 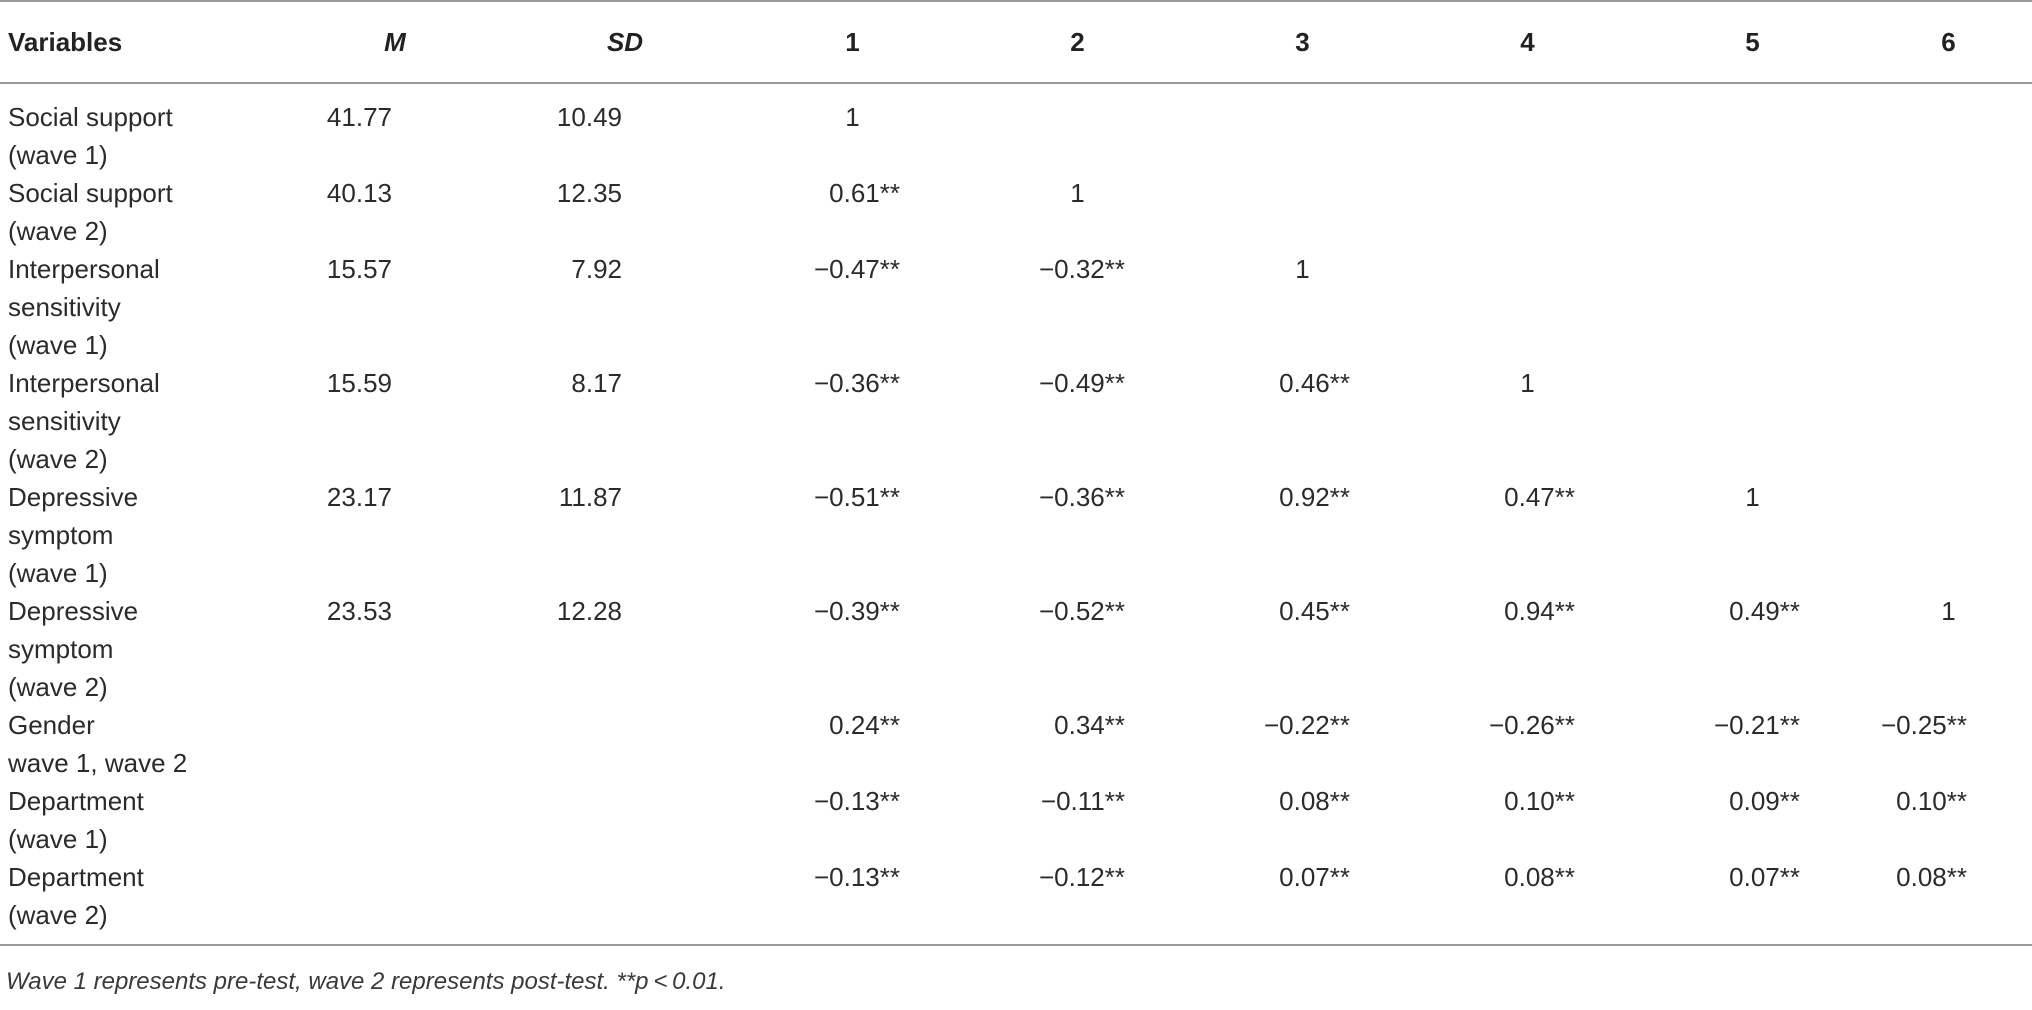 What do you see at coordinates (1314, 383) in the screenshot?
I see `correlation-cell-3: 0.46**` at bounding box center [1314, 383].